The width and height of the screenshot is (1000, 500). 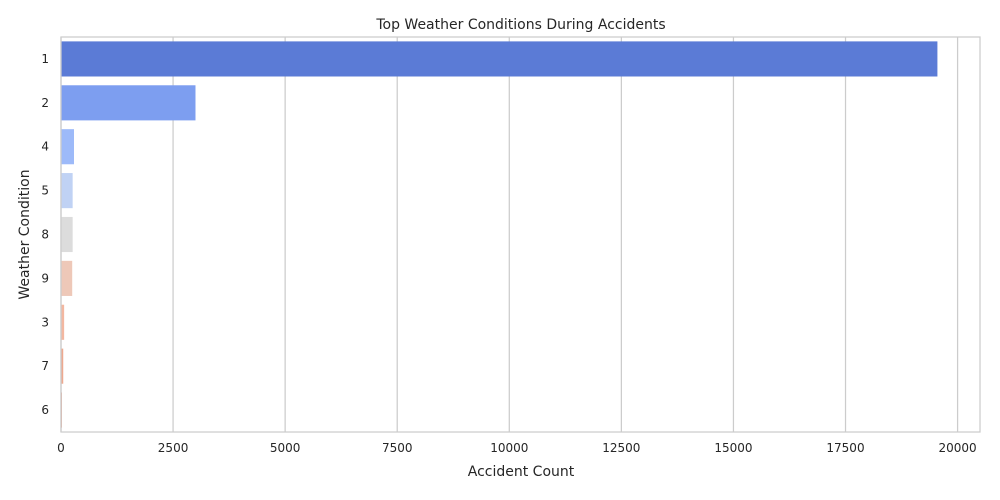 I want to click on x-tick-label: 15000, so click(x=733, y=448).